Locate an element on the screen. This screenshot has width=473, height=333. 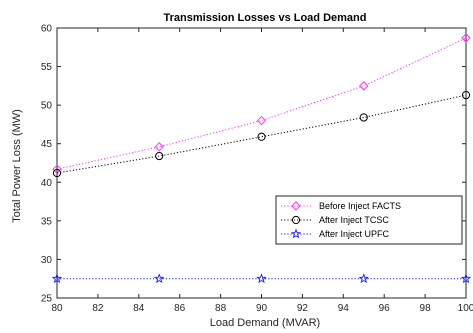
x-tick-label: 88 is located at coordinates (221, 308).